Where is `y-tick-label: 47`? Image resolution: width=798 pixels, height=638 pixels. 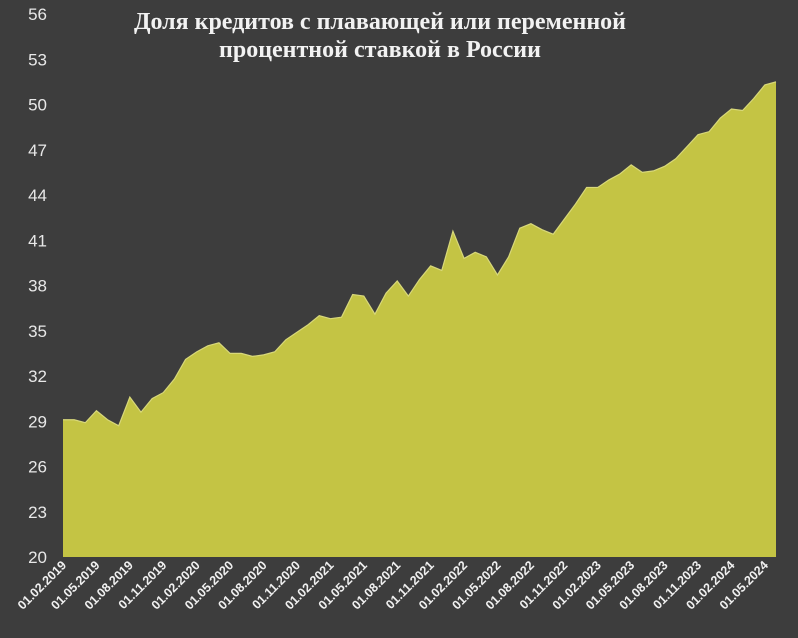
y-tick-label: 47 is located at coordinates (37, 150).